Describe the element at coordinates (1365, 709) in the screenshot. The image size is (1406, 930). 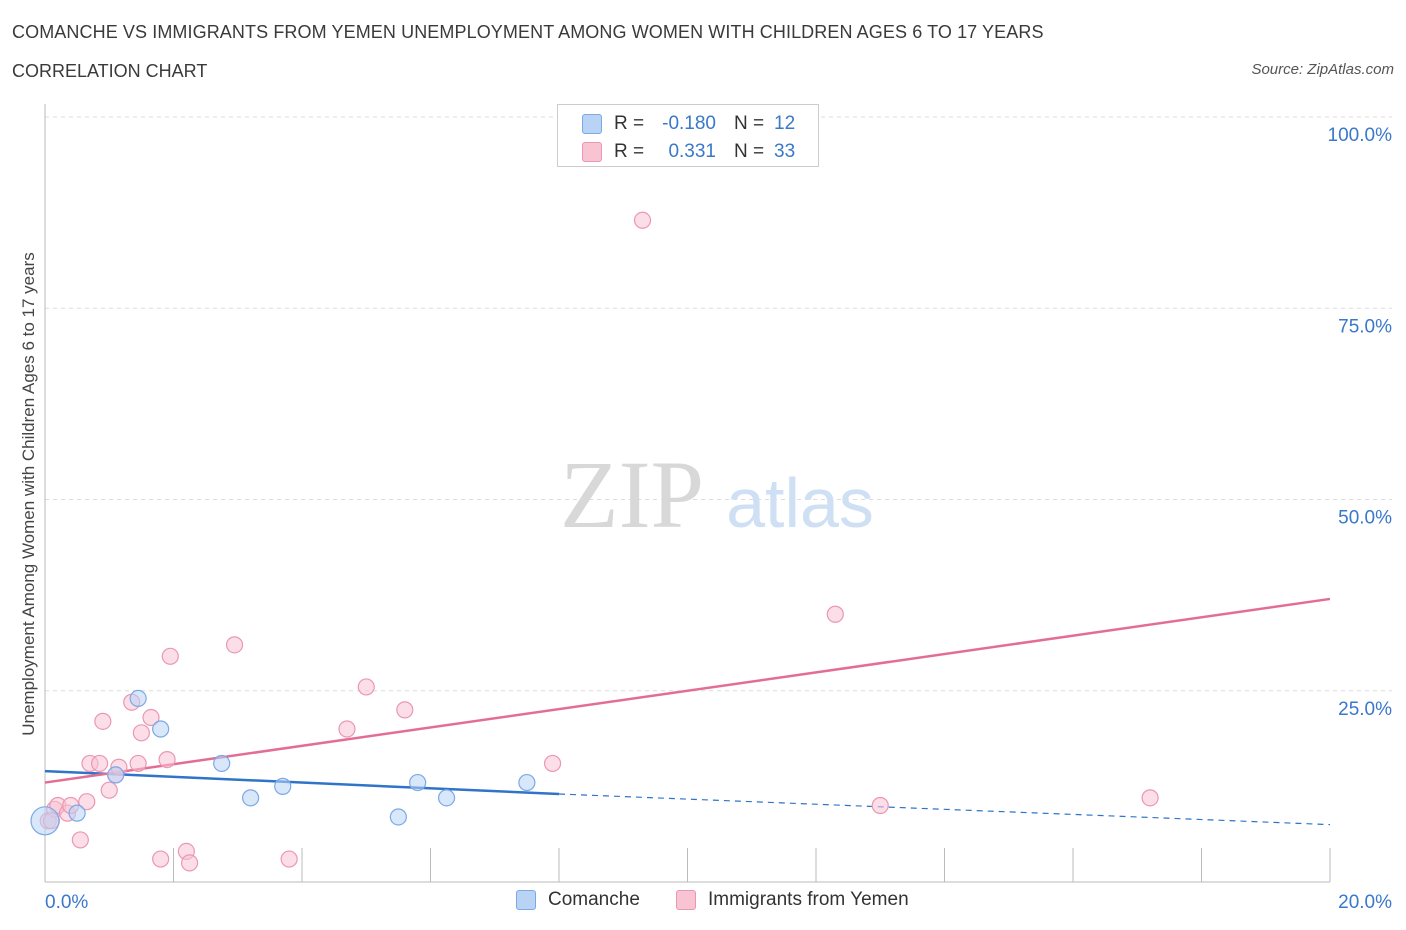
I see `y-tick-label: 25.0%` at that location.